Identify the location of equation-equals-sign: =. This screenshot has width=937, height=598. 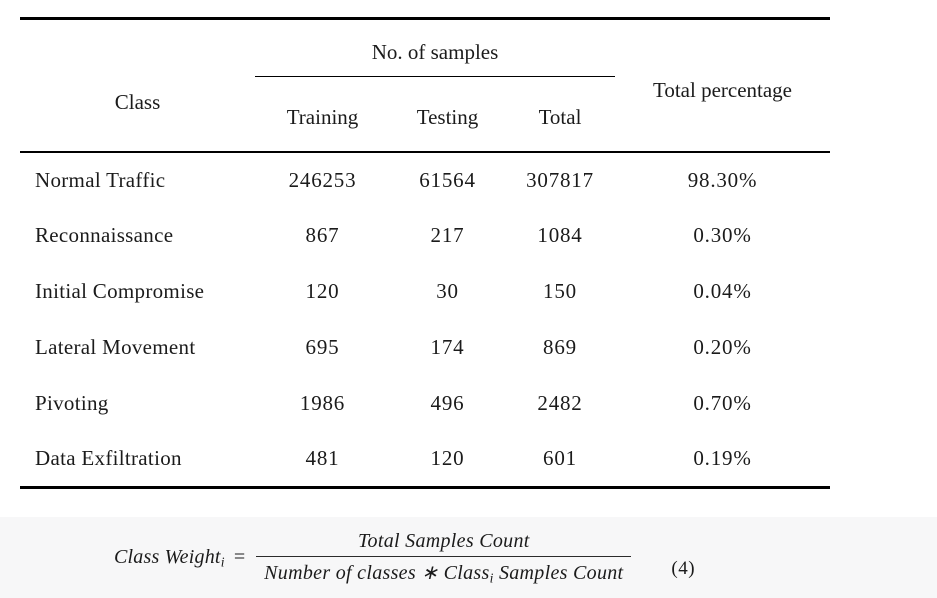
(239, 557).